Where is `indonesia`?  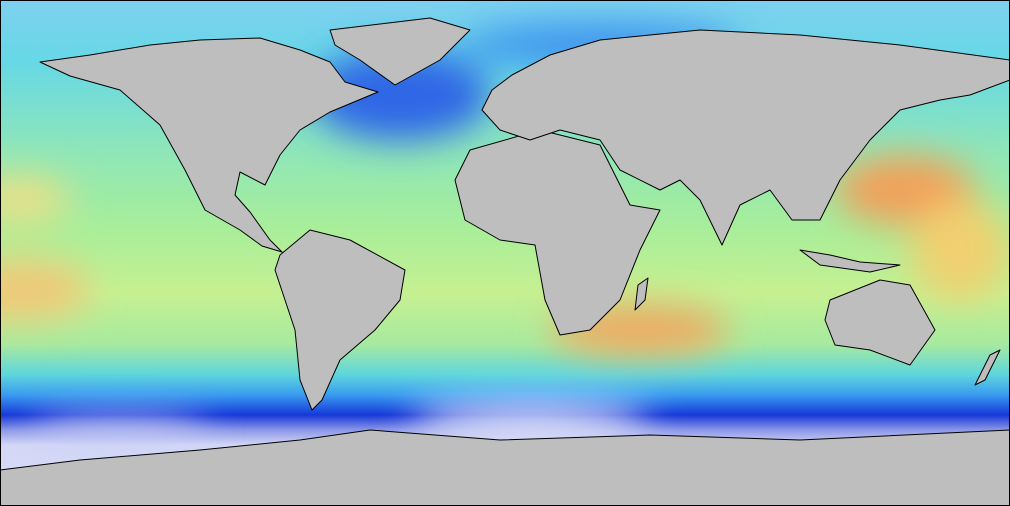
indonesia is located at coordinates (850, 261).